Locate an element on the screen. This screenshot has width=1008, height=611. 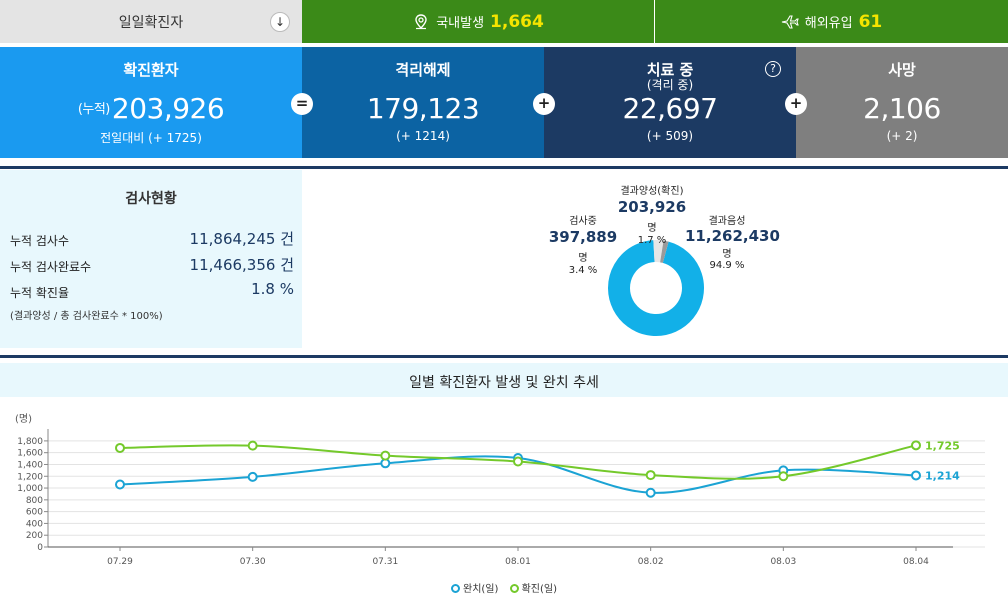
equals-icon: = is located at coordinates (302, 104).